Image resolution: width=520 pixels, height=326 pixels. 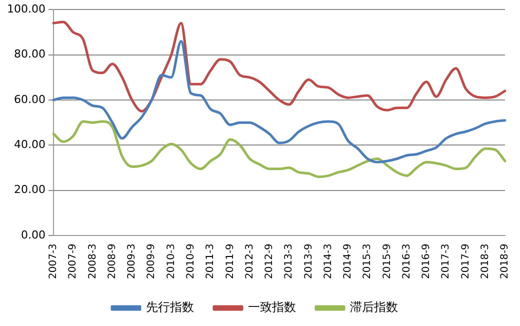 I want to click on x-tick-label: 2007-3, so click(x=54, y=261).